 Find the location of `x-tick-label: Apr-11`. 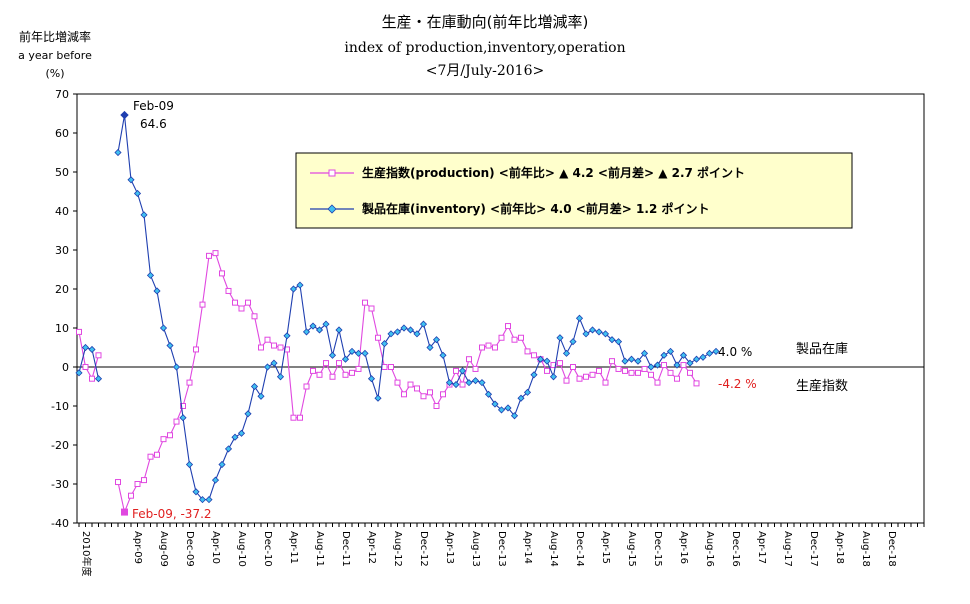

x-tick-label: Apr-11 is located at coordinates (293, 547).